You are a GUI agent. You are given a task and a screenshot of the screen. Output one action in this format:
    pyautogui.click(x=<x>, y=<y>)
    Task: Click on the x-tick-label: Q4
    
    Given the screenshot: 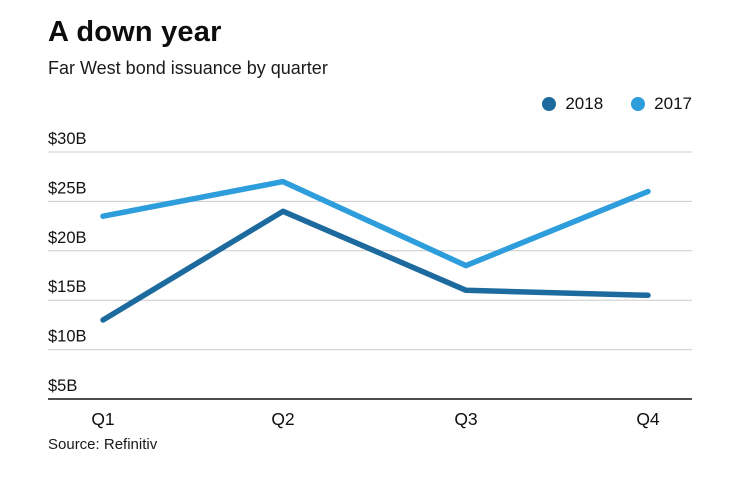 What is the action you would take?
    pyautogui.click(x=648, y=419)
    